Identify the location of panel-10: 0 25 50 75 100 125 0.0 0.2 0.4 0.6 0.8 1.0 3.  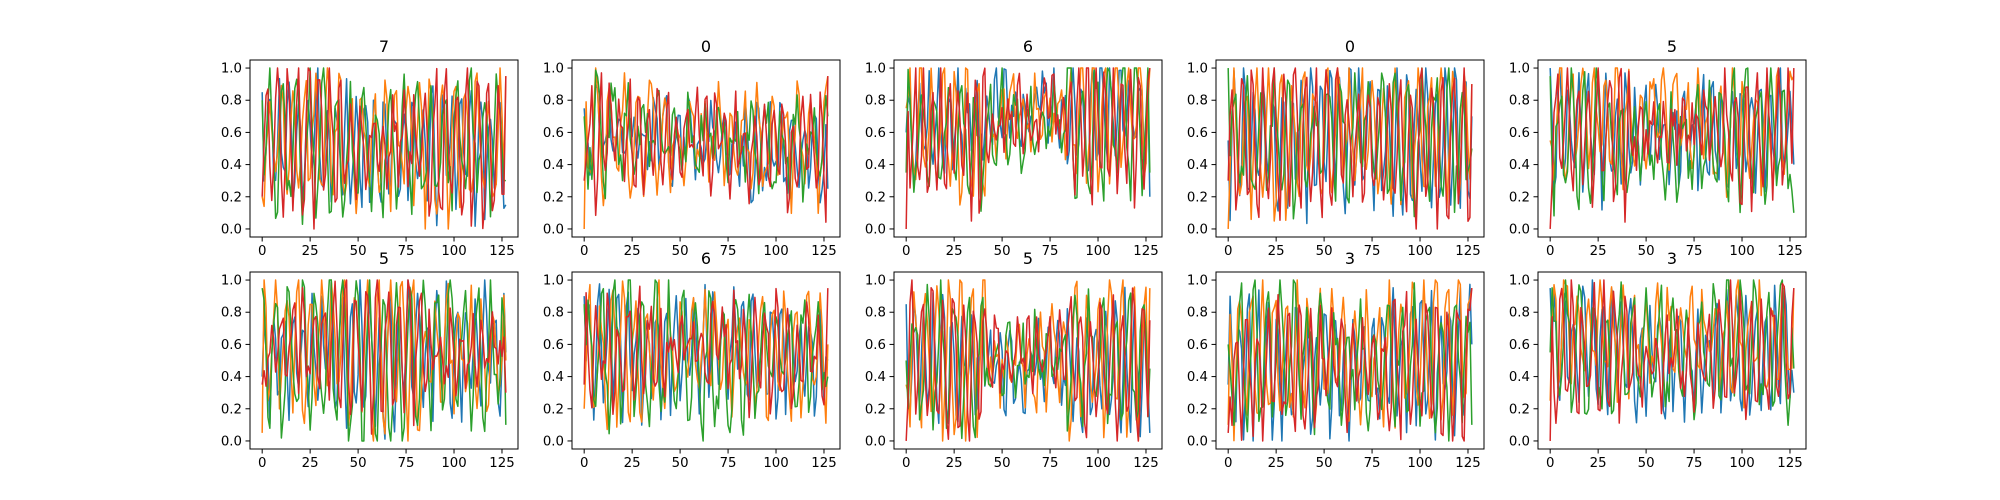
(1658, 360).